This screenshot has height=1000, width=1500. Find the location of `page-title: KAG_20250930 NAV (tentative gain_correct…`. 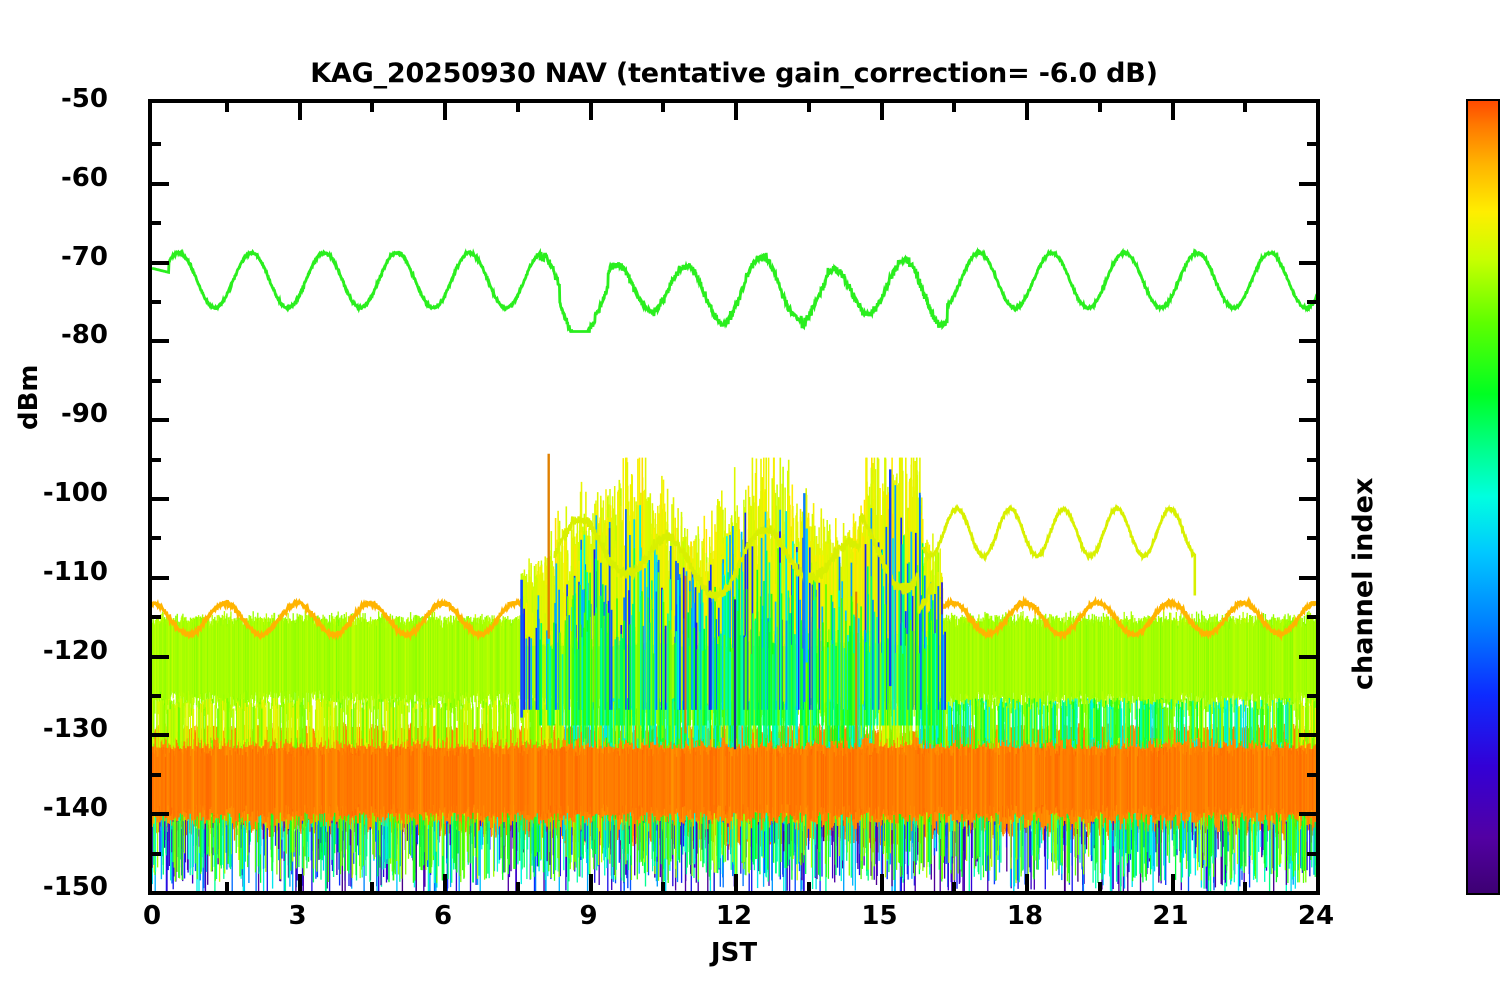

page-title: KAG_20250930 NAV (tentative gain_correct… is located at coordinates (734, 73).